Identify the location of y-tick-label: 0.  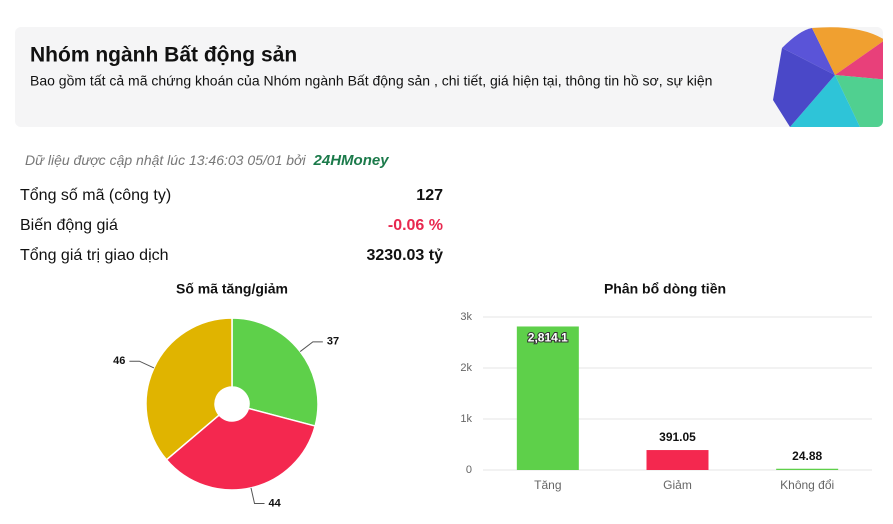
(469, 470).